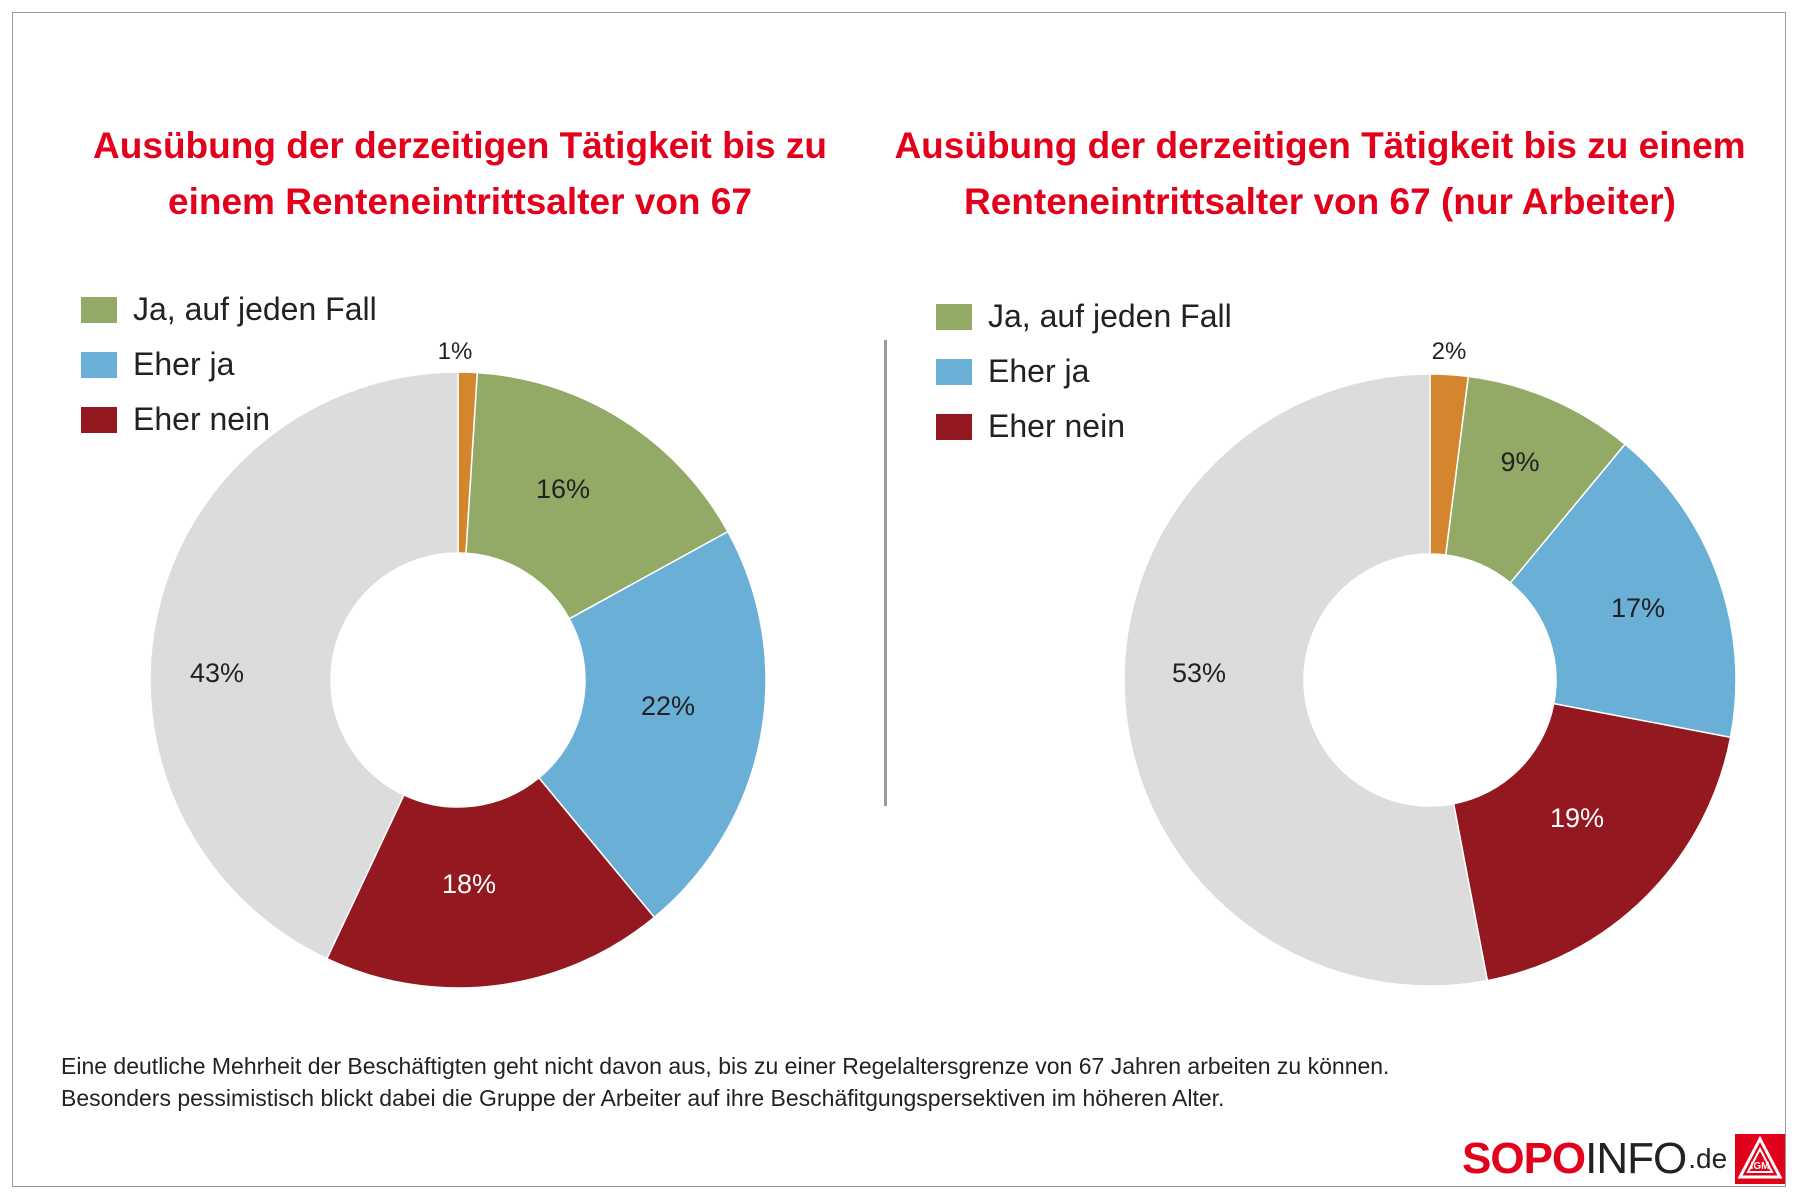 This screenshot has width=1800, height=1199. I want to click on logo-part-info: INFO, so click(1636, 1158).